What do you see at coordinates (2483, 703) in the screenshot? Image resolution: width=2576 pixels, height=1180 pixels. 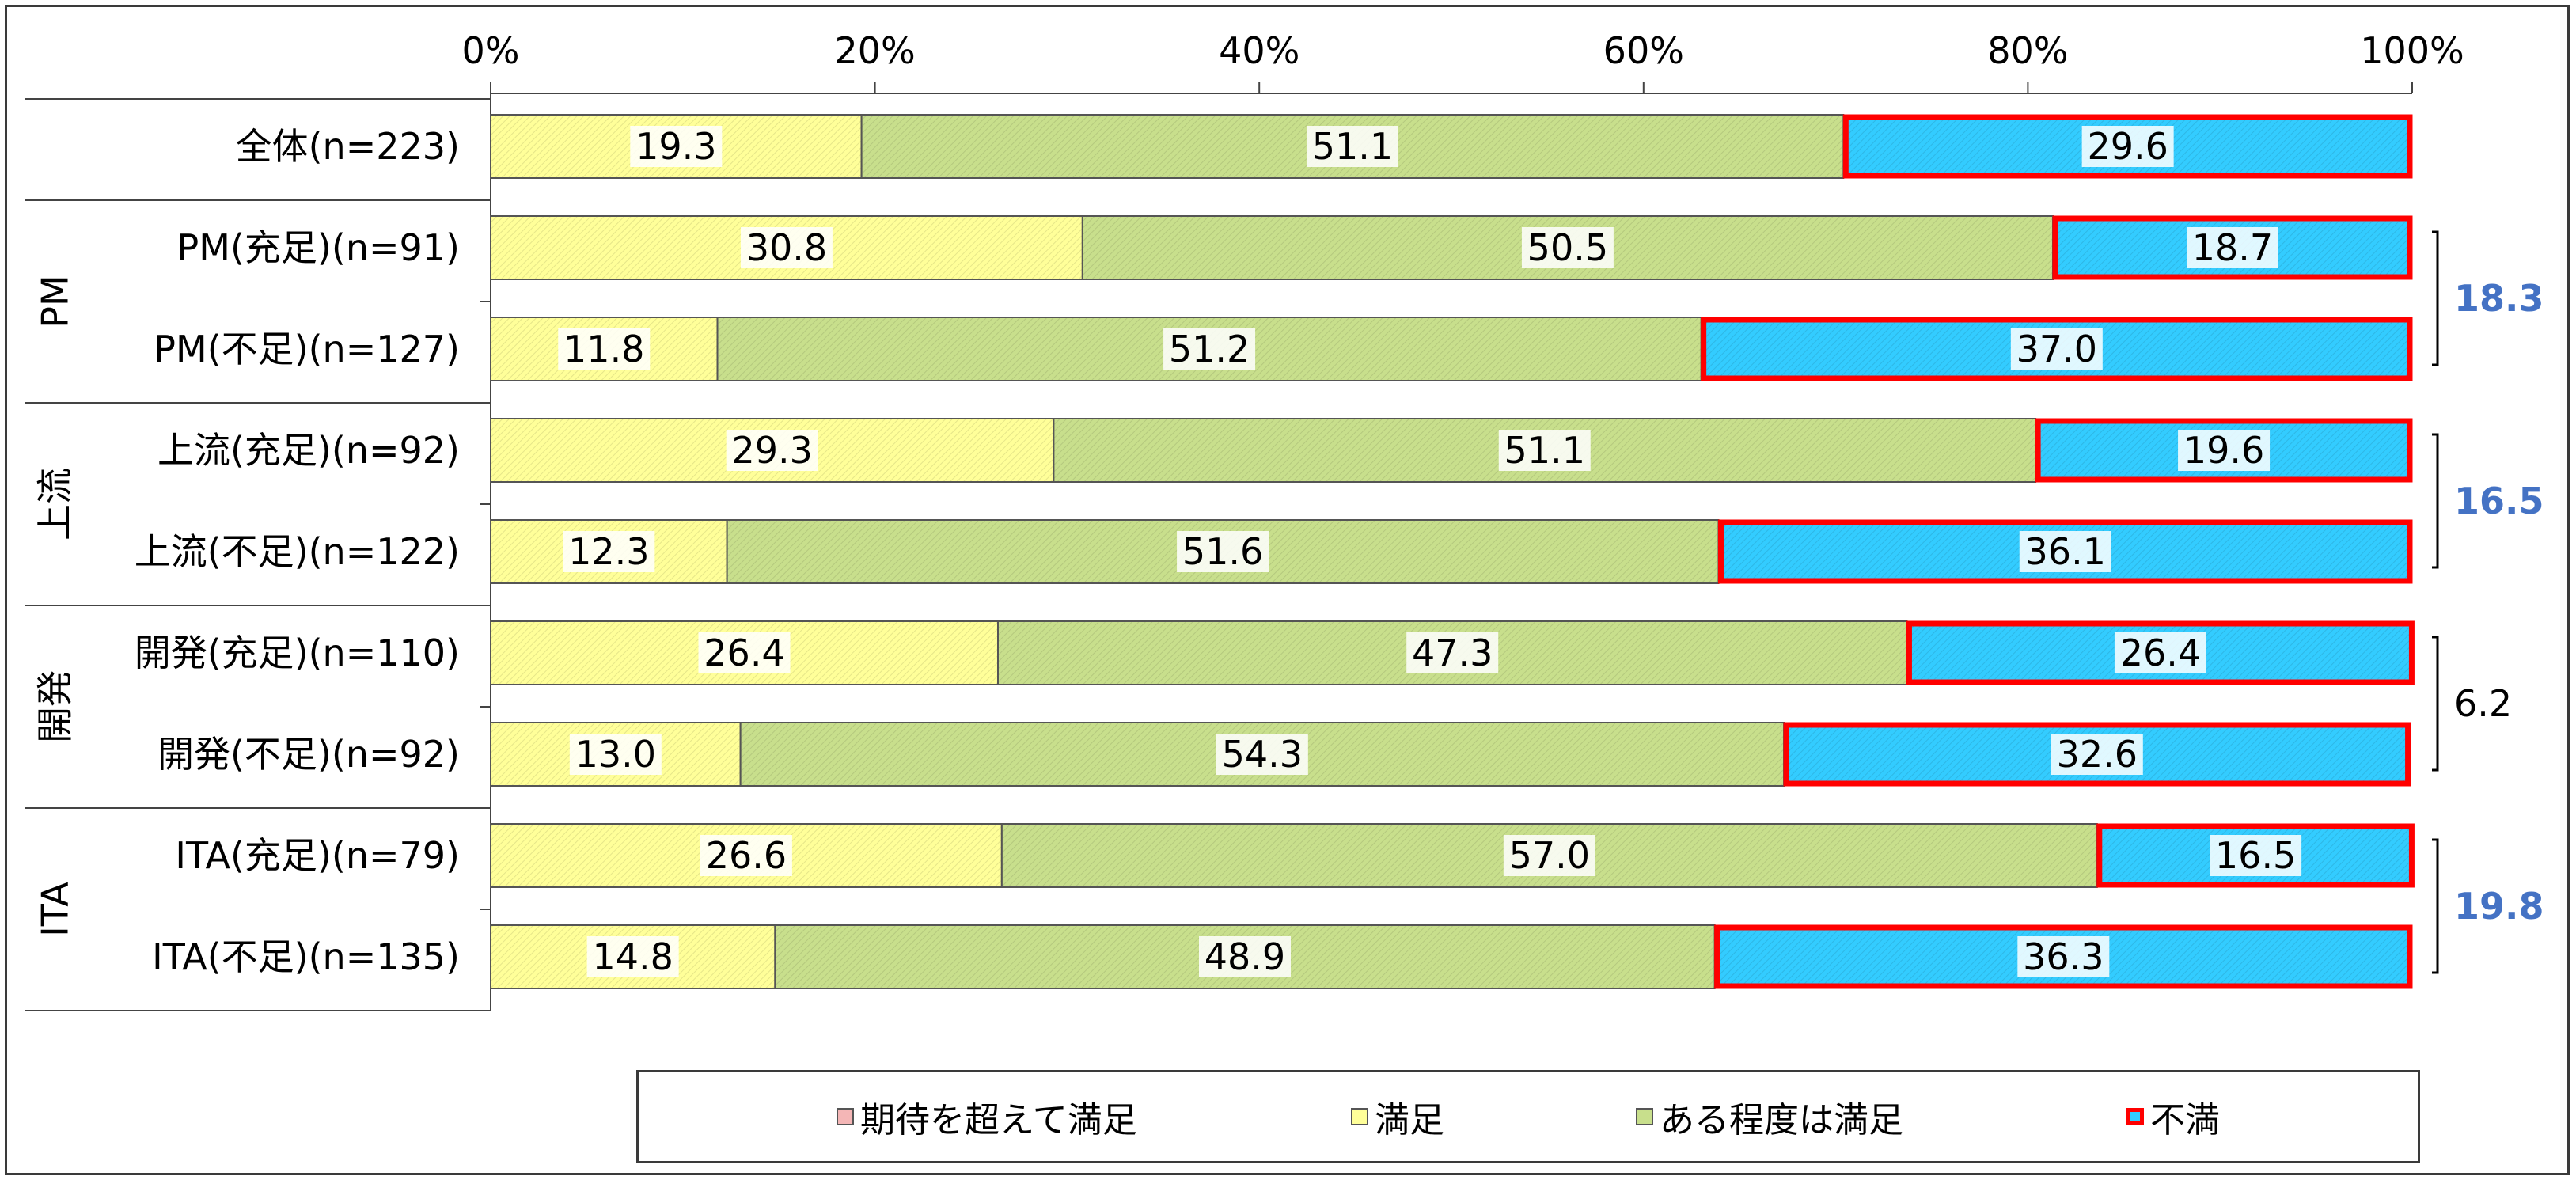 I see `group-difference-label: 6.2` at bounding box center [2483, 703].